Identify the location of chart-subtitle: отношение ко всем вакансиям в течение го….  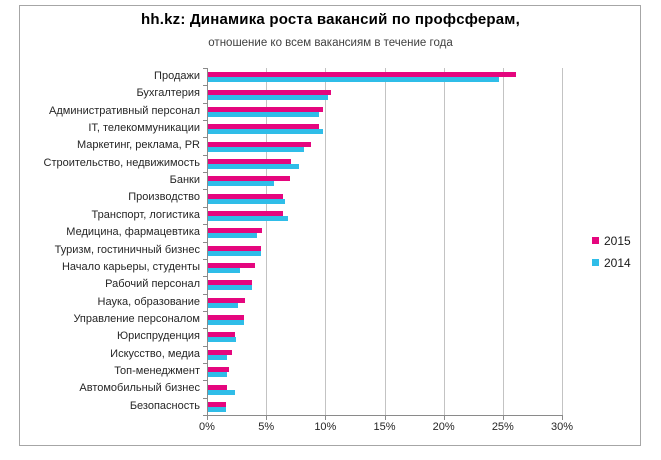
(330, 43).